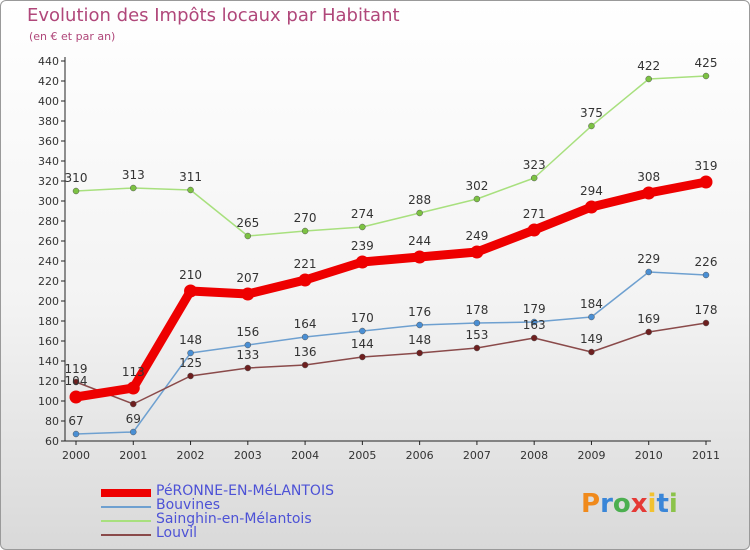 This screenshot has width=750, height=550. What do you see at coordinates (419, 241) in the screenshot?
I see `data-label: 244` at bounding box center [419, 241].